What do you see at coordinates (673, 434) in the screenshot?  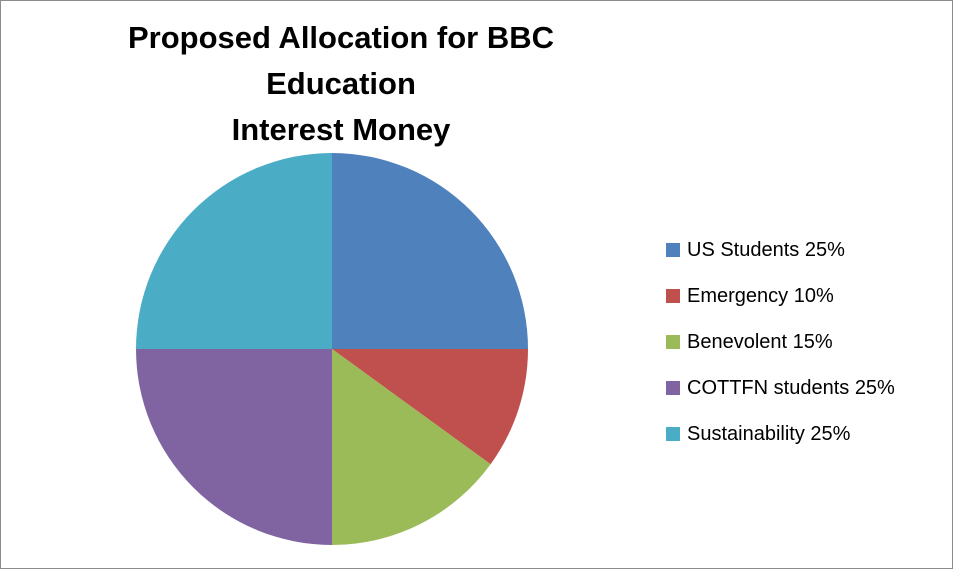 I see `legend-swatch-sustainability` at bounding box center [673, 434].